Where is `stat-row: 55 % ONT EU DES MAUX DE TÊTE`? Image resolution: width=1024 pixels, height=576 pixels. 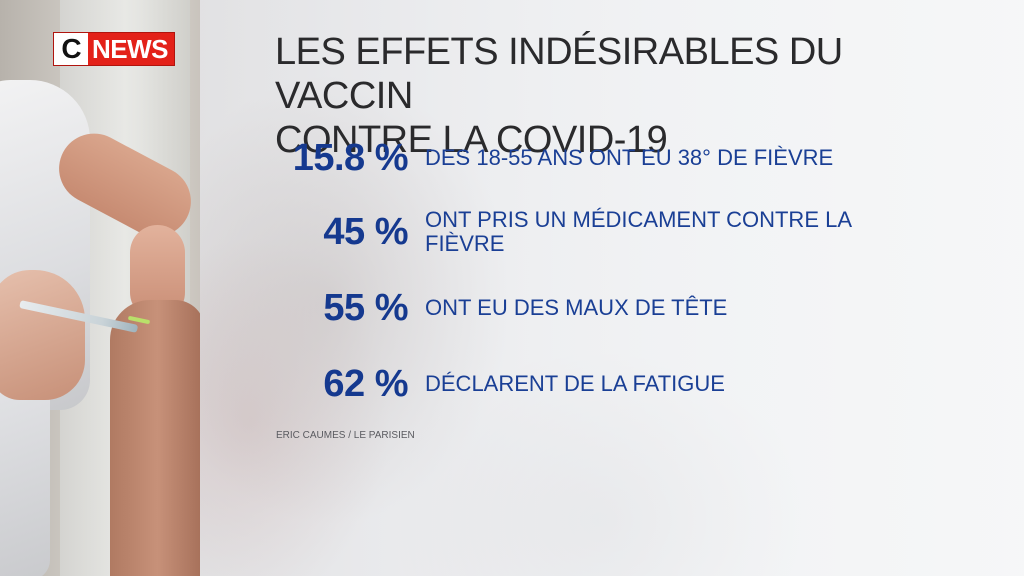
stat-row: 55 % ONT EU DES MAUX DE TÊTE is located at coordinates (610, 308).